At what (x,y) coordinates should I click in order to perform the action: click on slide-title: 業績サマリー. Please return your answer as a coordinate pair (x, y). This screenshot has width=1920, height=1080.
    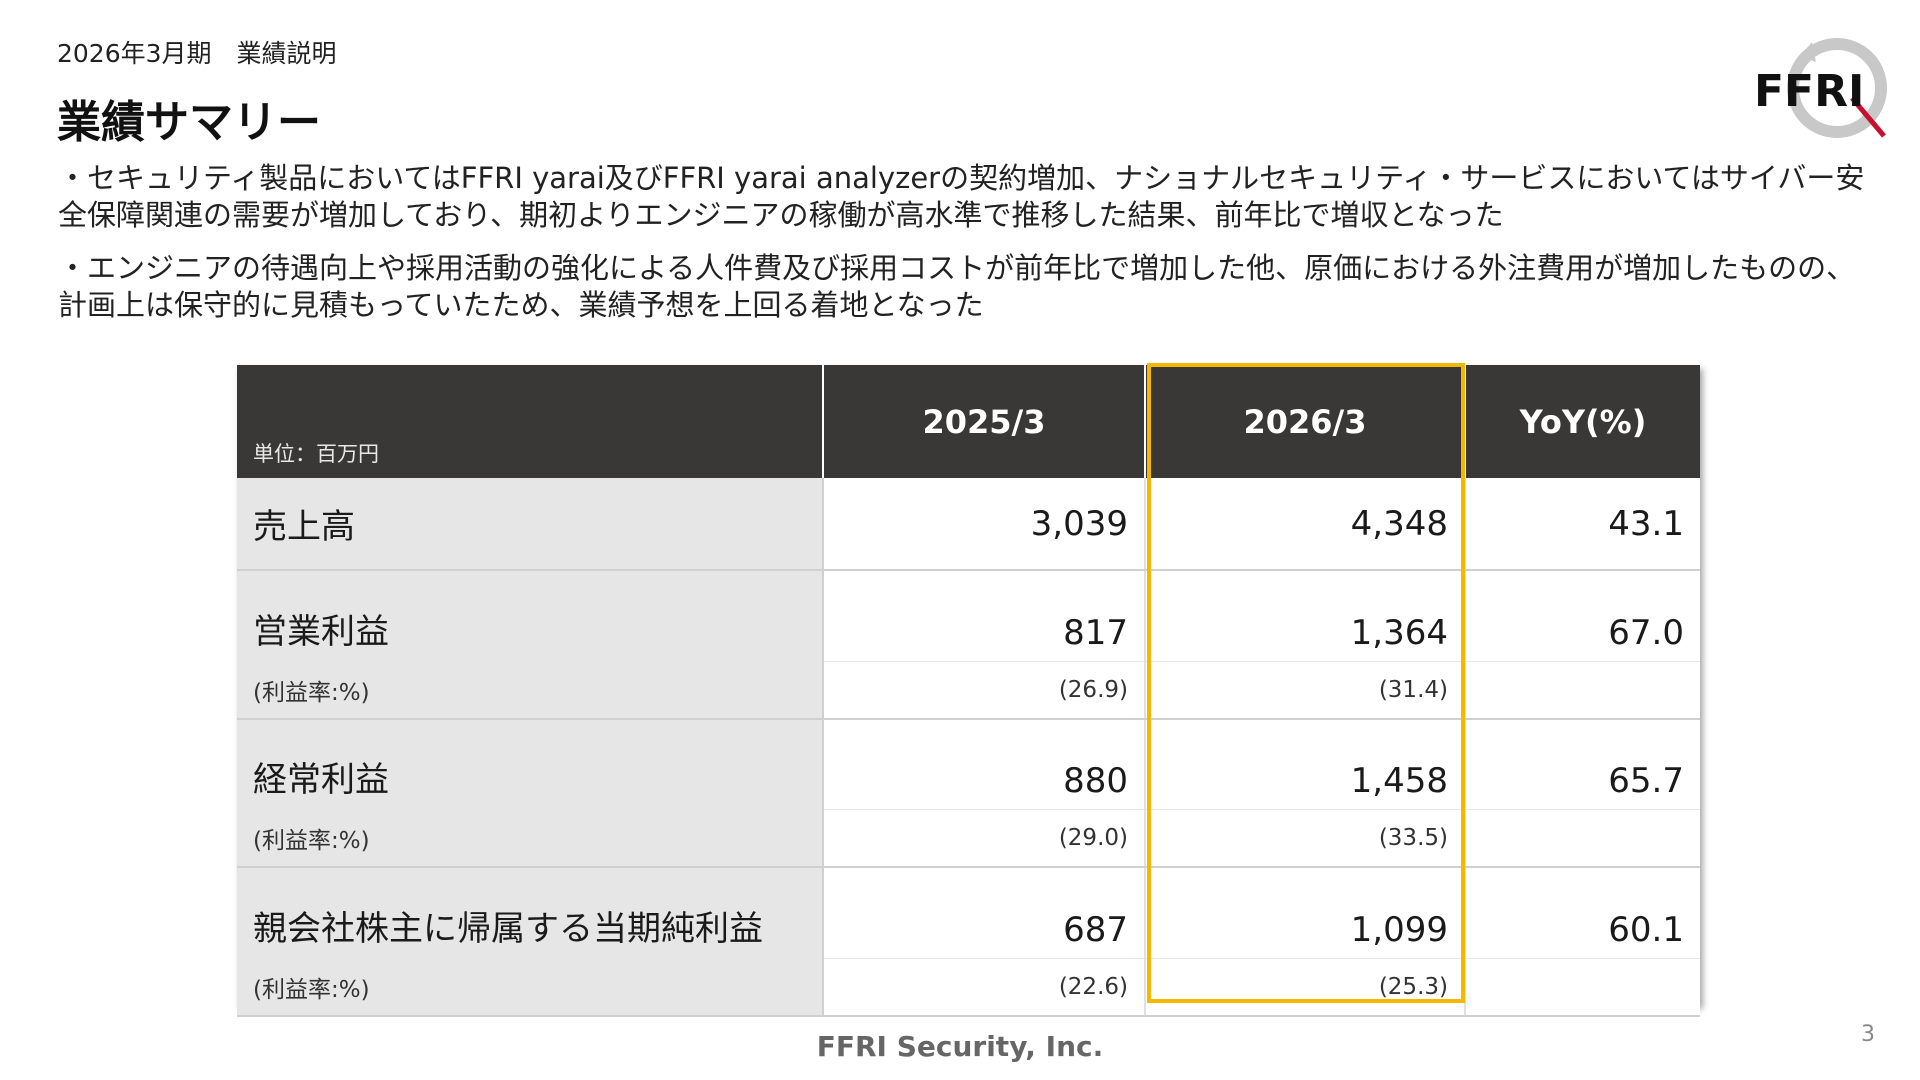
    Looking at the image, I should click on (189, 122).